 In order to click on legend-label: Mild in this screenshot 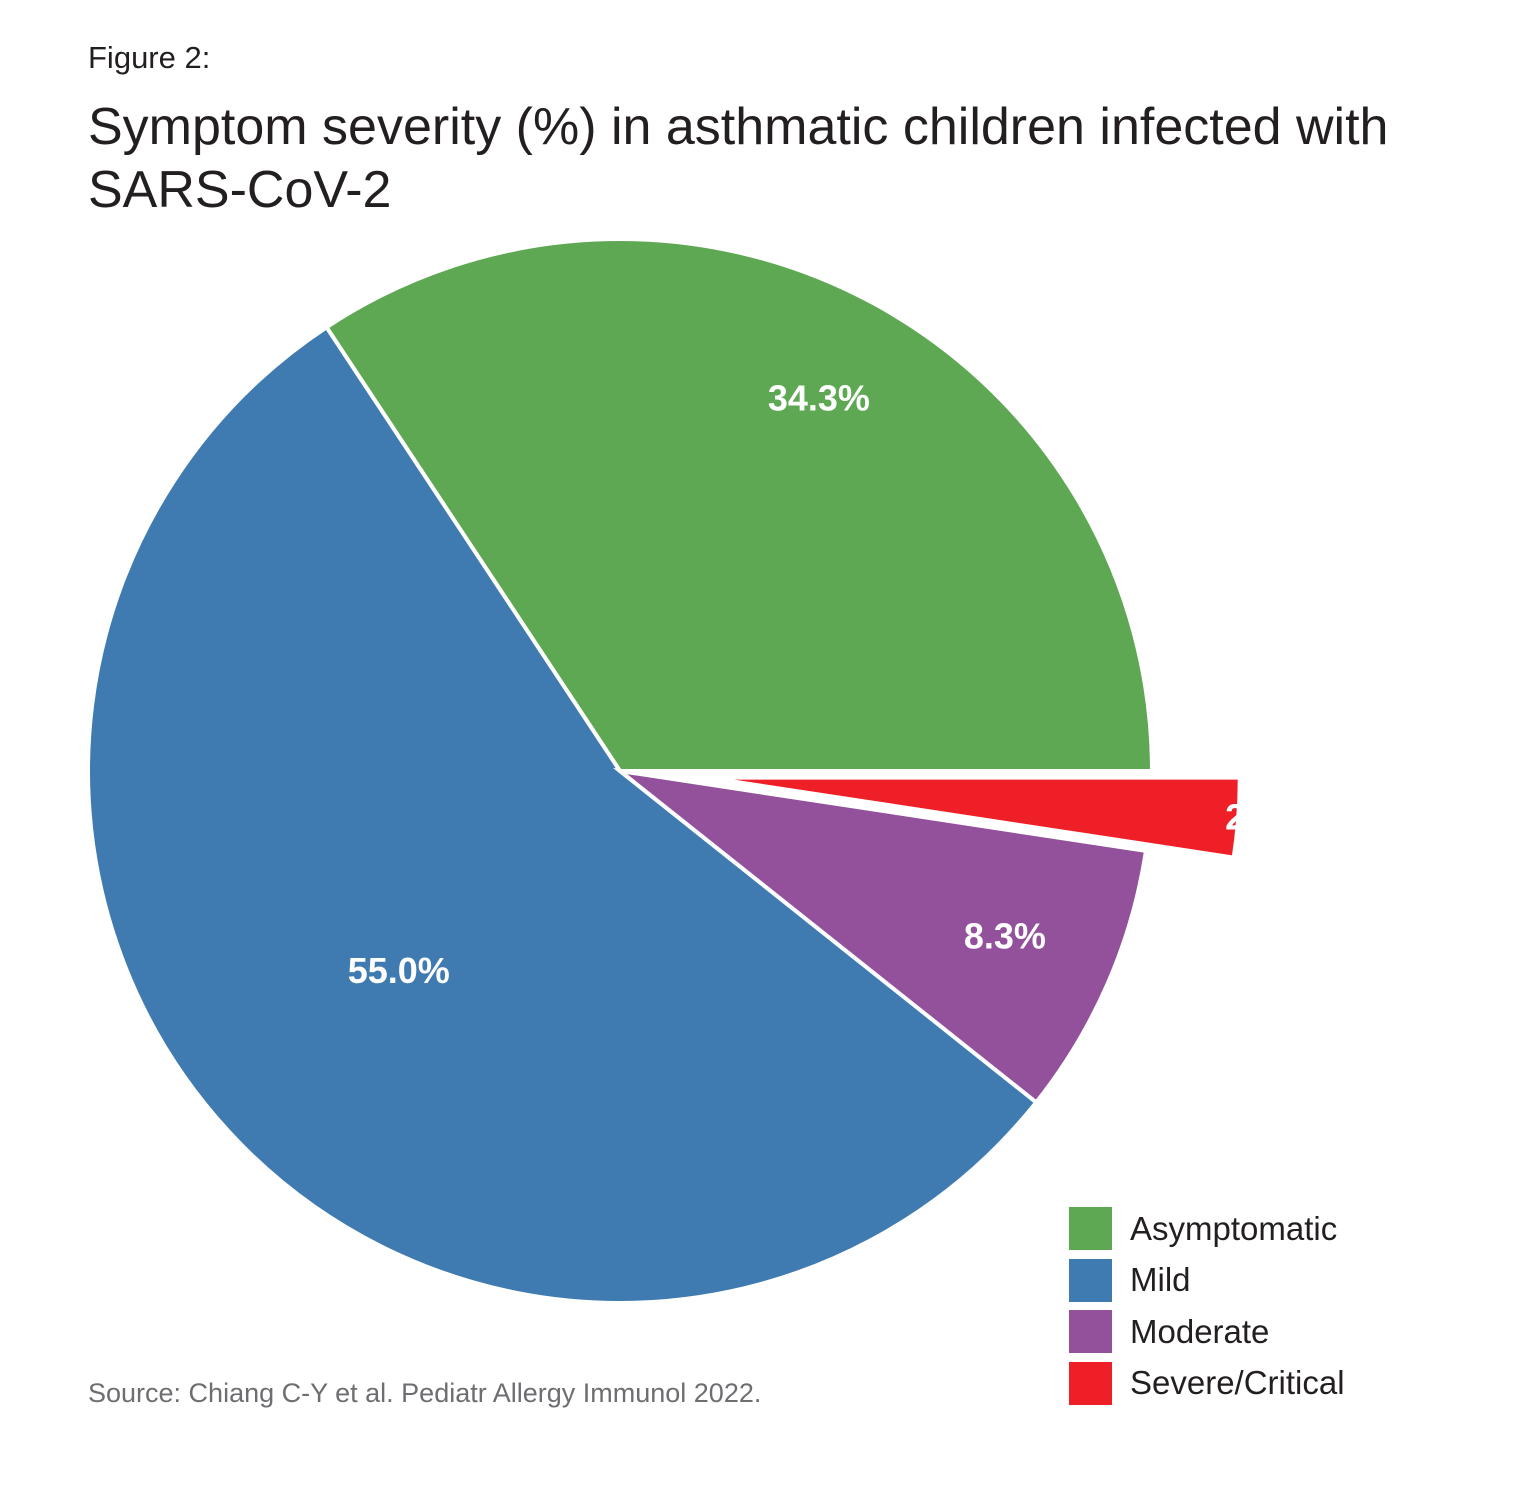, I will do `click(1160, 1280)`.